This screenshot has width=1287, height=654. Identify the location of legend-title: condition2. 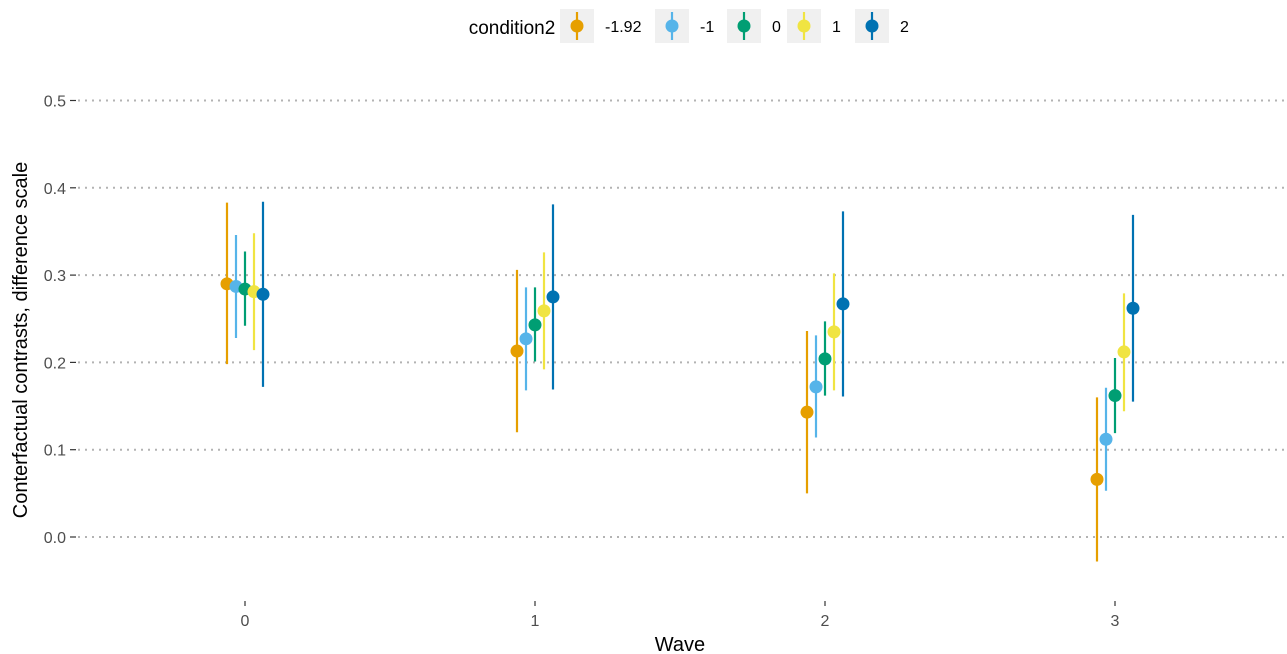
(512, 28).